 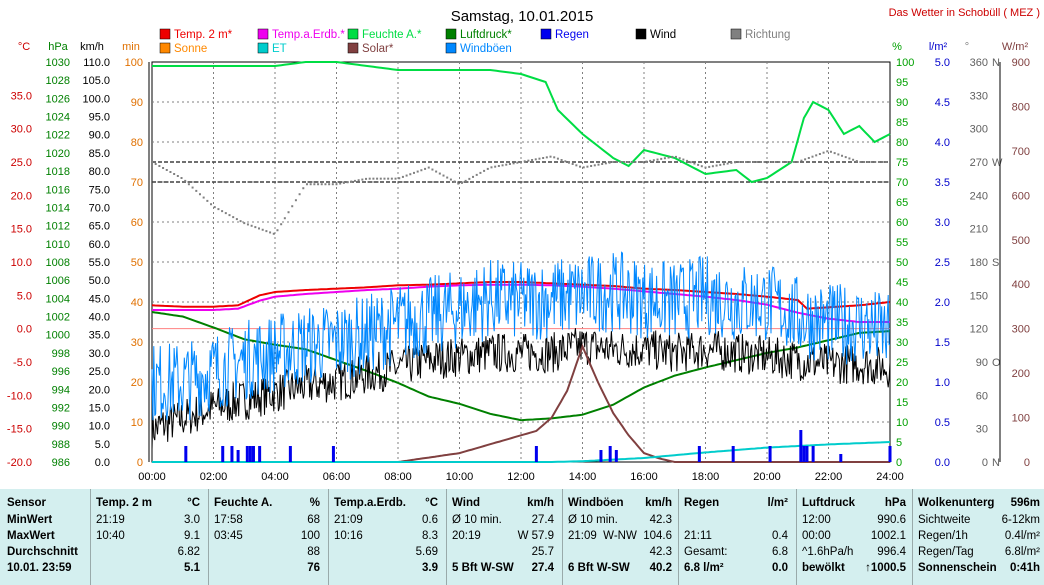 I want to click on table-cell-label: 10.01. 23:59, so click(x=39, y=568).